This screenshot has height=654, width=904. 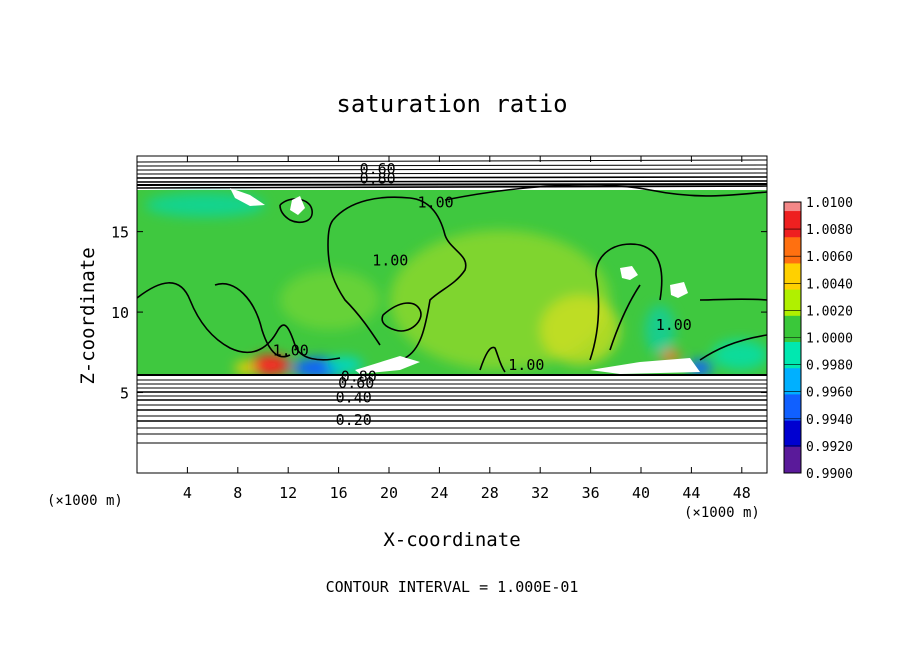 What do you see at coordinates (591, 493) in the screenshot?
I see `x-tick-label: 36` at bounding box center [591, 493].